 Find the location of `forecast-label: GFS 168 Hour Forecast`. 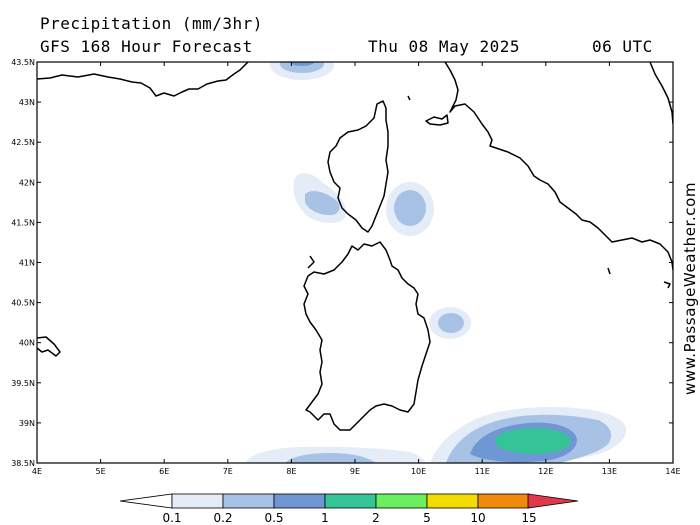

forecast-label: GFS 168 Hour Forecast is located at coordinates (146, 46).